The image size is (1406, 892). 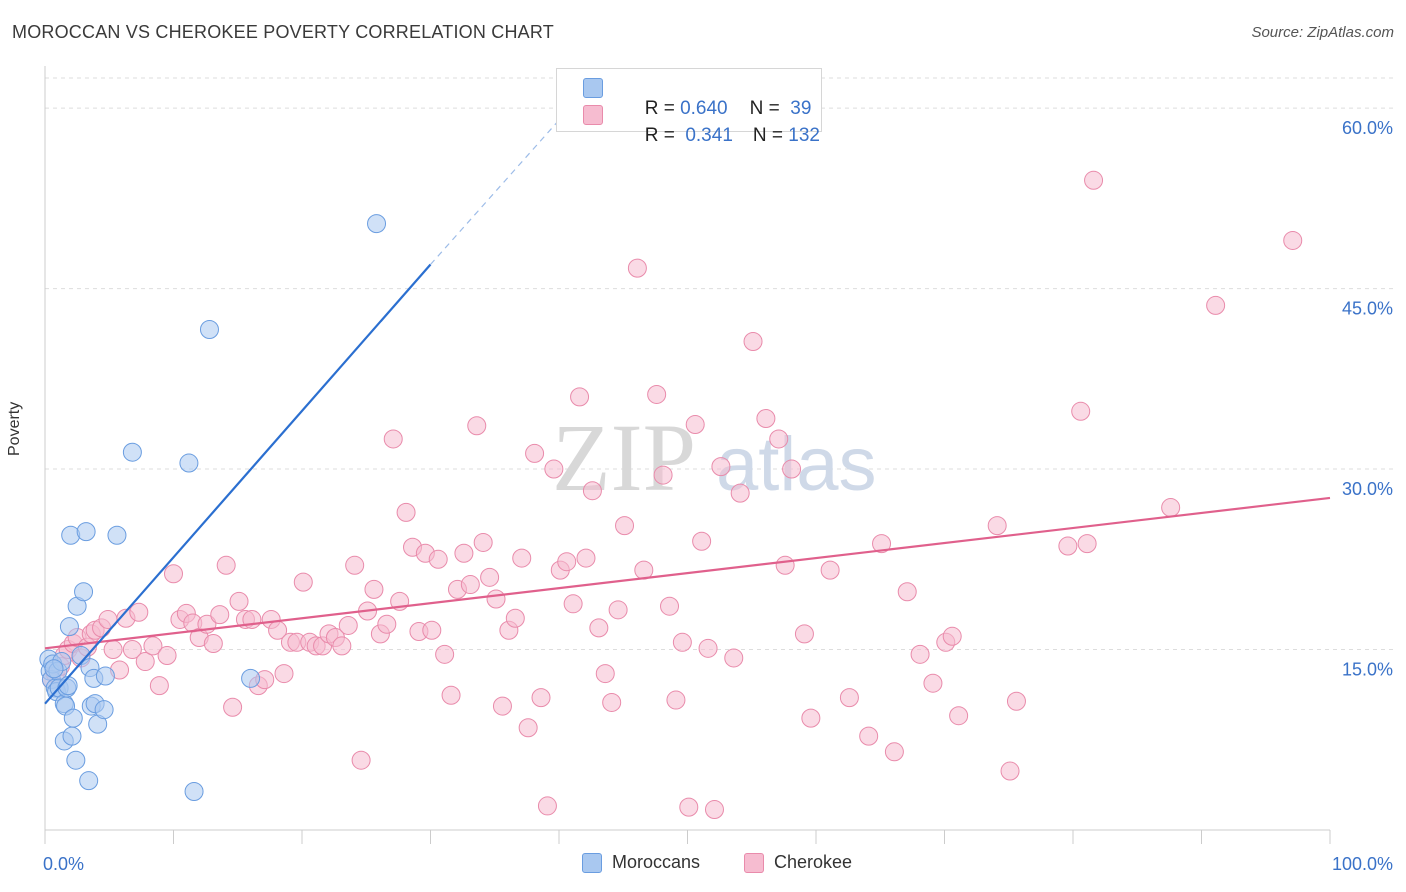 I want to click on x-tick-label: 100.0%, so click(x=1362, y=864).